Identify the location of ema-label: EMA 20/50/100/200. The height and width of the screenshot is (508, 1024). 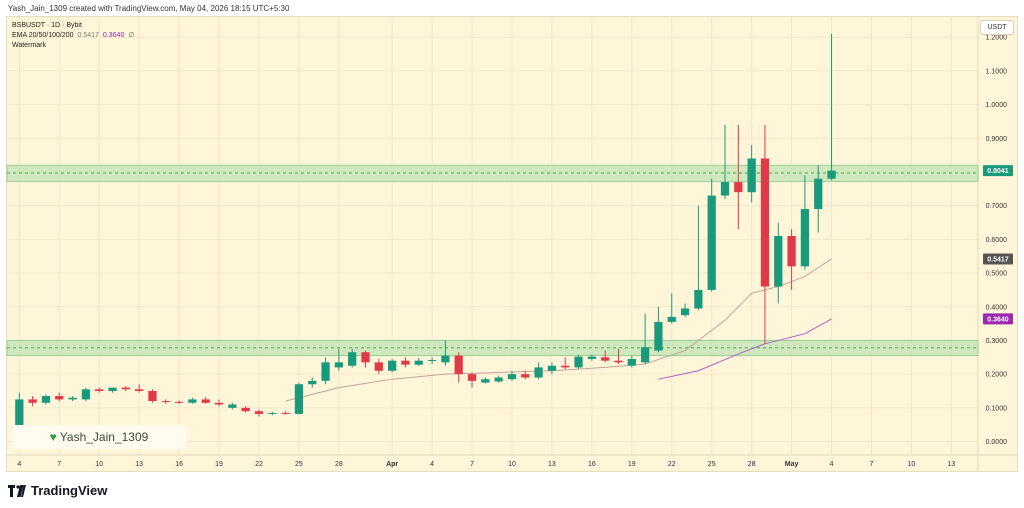
(43, 35).